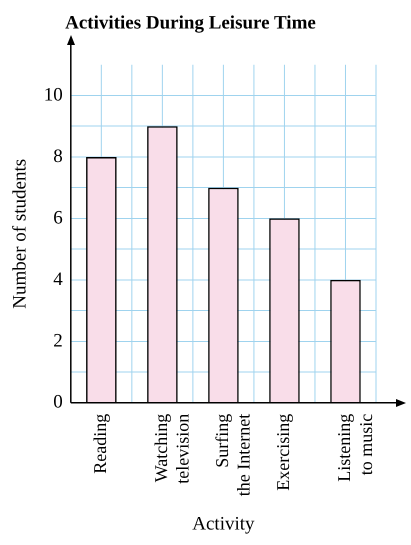 The image size is (411, 545). Describe the element at coordinates (224, 524) in the screenshot. I see `x-axis-title: Activity` at that location.